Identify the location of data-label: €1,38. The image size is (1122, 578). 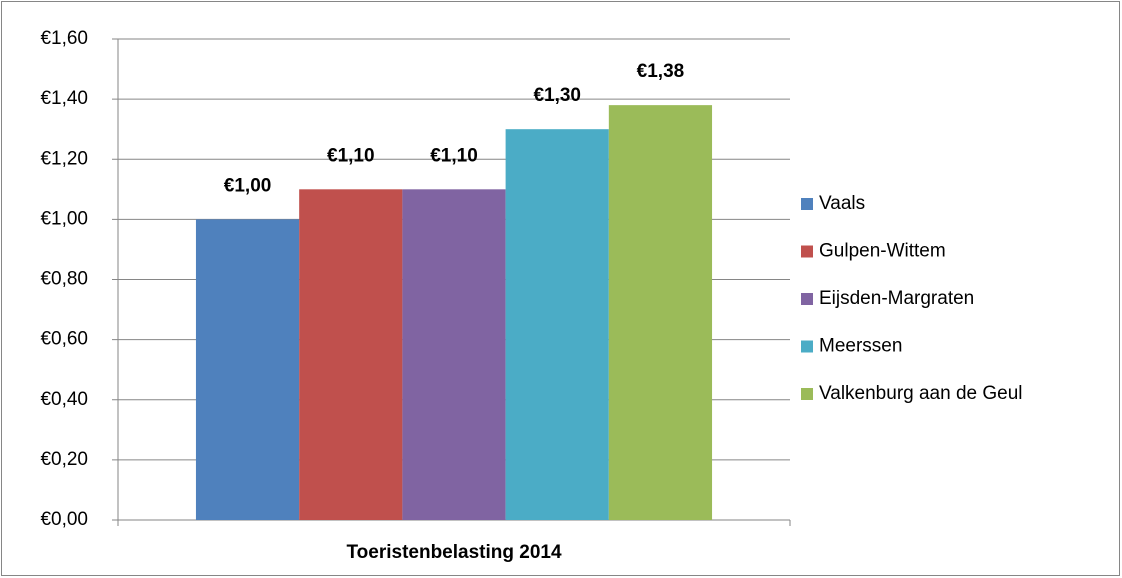
(661, 71).